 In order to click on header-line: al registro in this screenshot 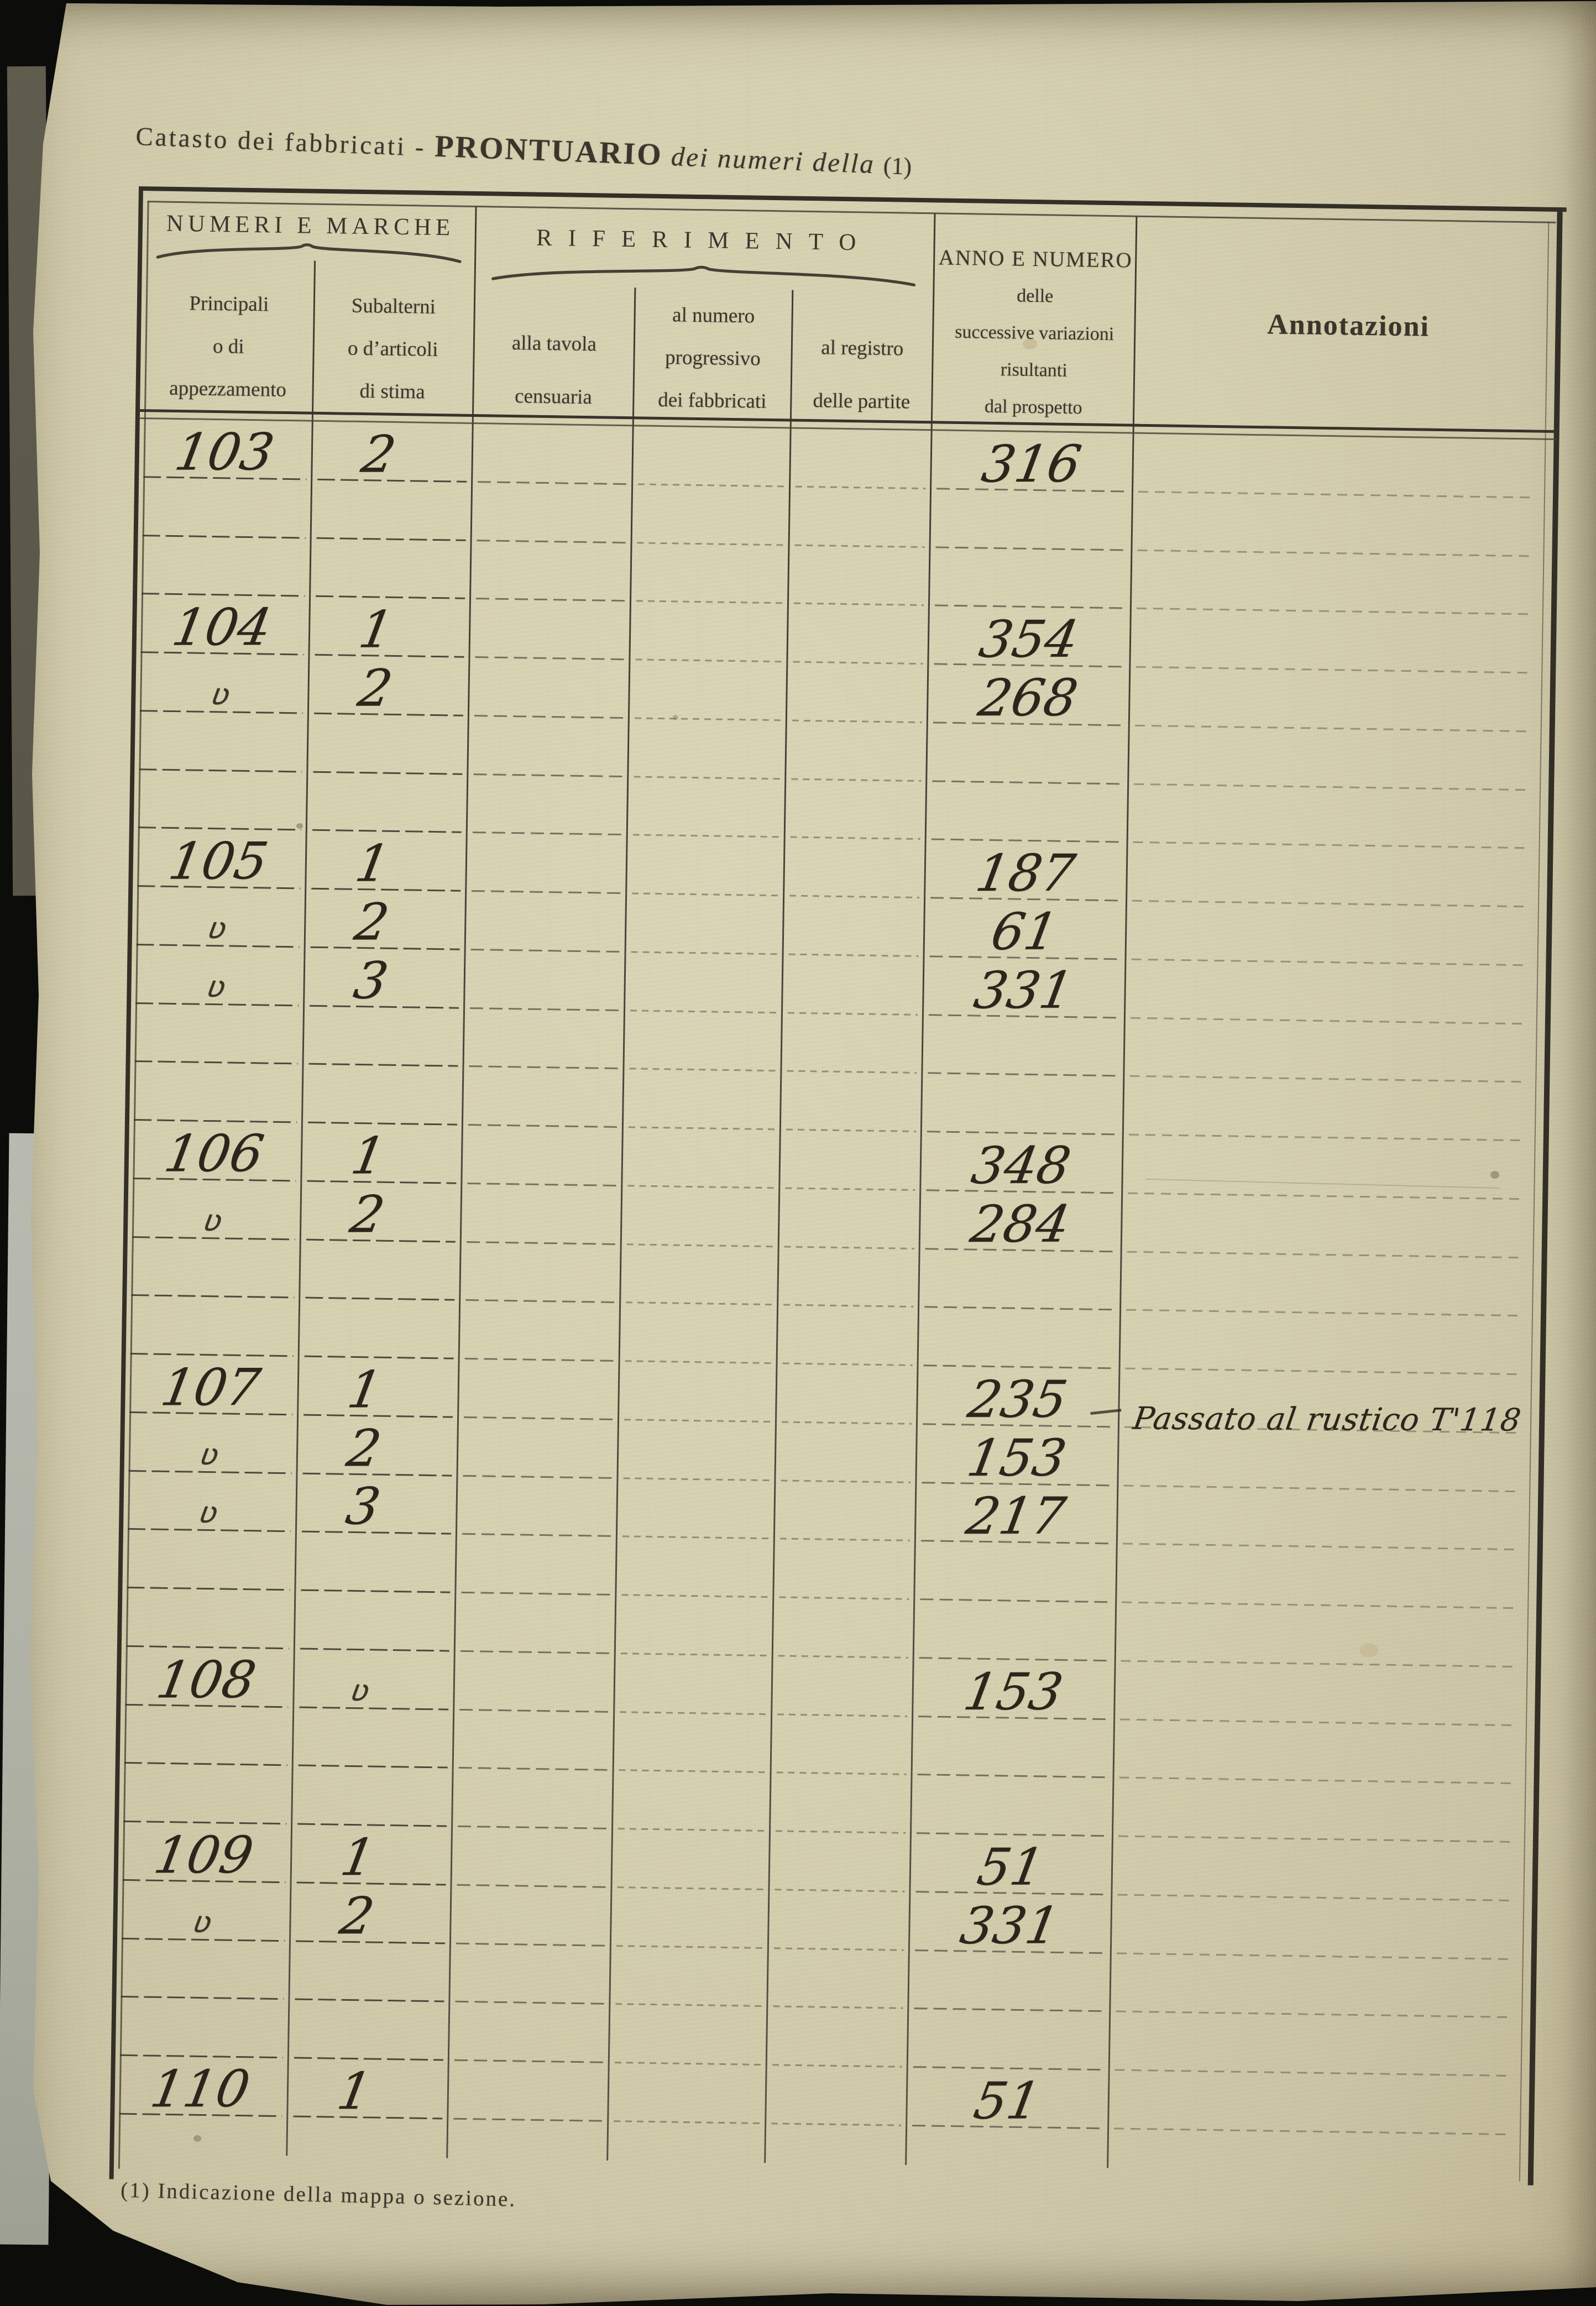, I will do `click(862, 348)`.